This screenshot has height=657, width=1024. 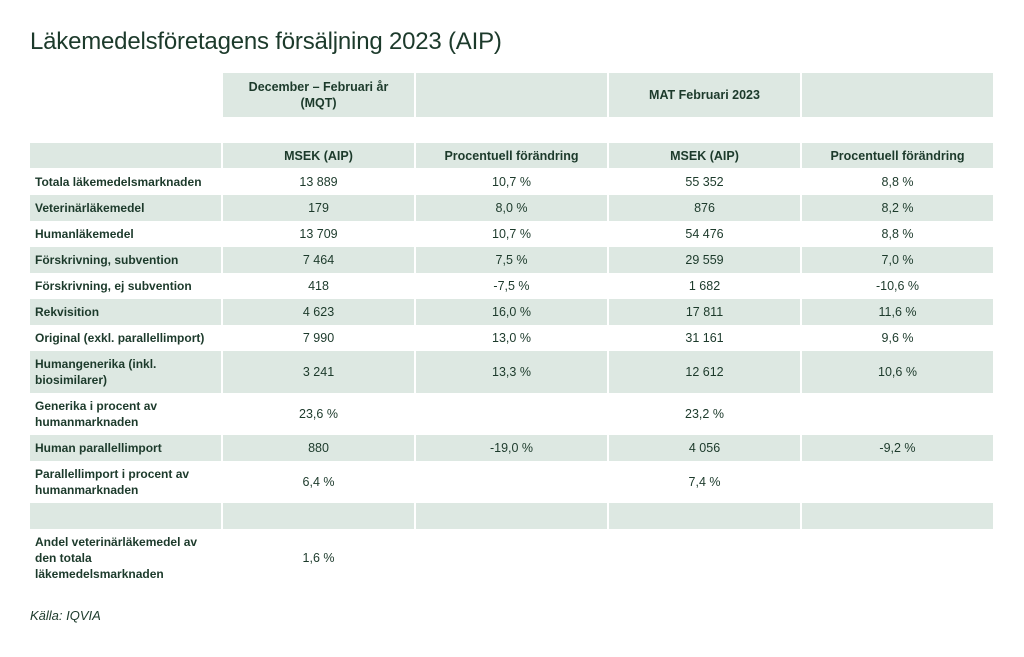 I want to click on table-cell: 13 889, so click(x=318, y=182).